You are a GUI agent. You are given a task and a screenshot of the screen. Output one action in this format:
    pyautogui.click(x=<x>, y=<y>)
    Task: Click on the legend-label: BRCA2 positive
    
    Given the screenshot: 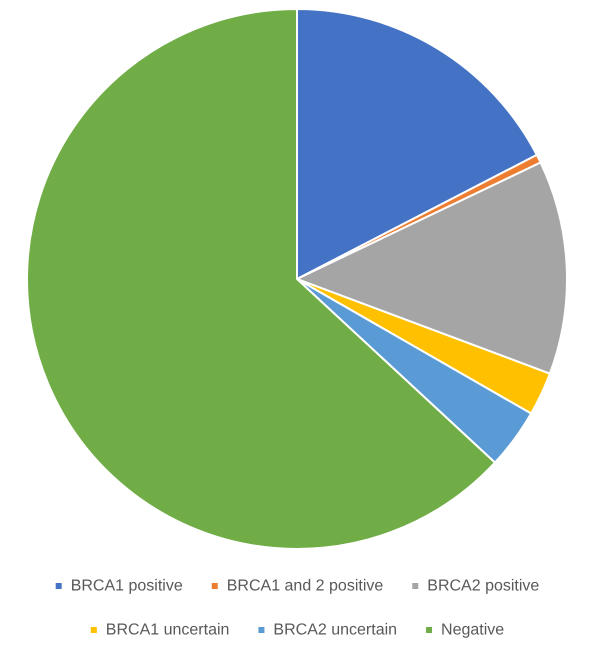 What is the action you would take?
    pyautogui.click(x=483, y=585)
    